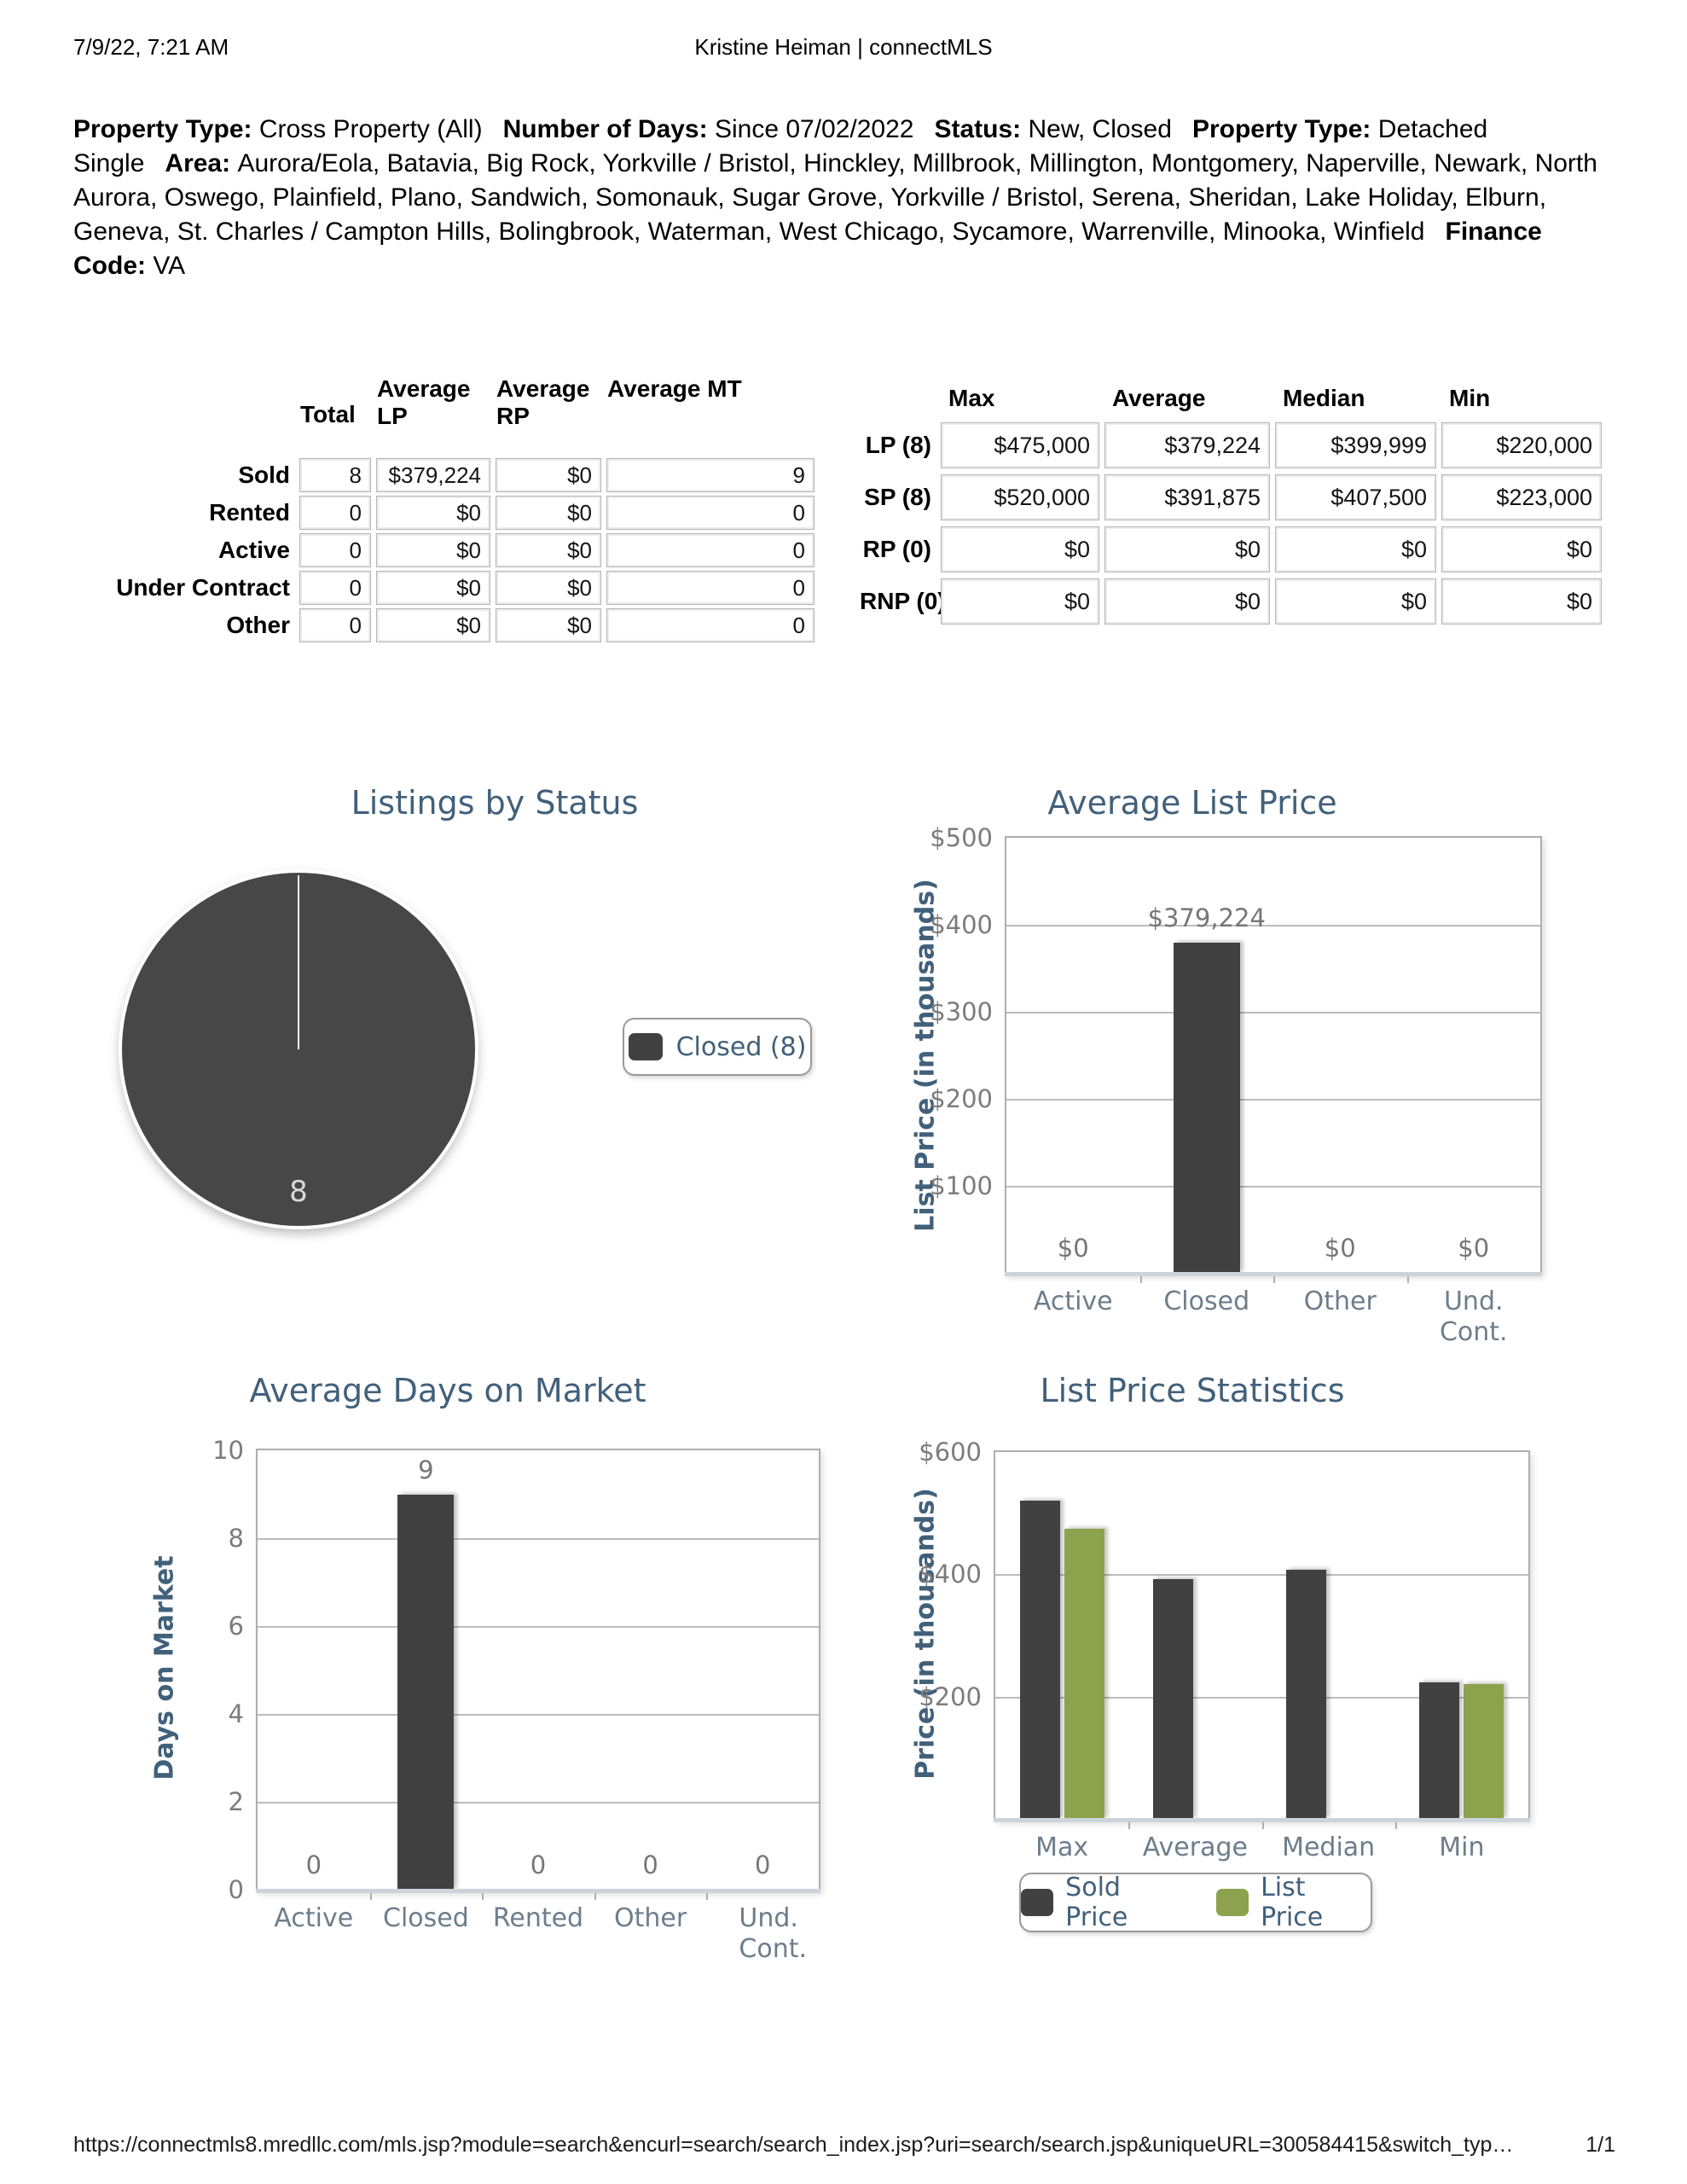  Describe the element at coordinates (1196, 1902) in the screenshot. I see `chart-legend: Sold Price List Price` at that location.